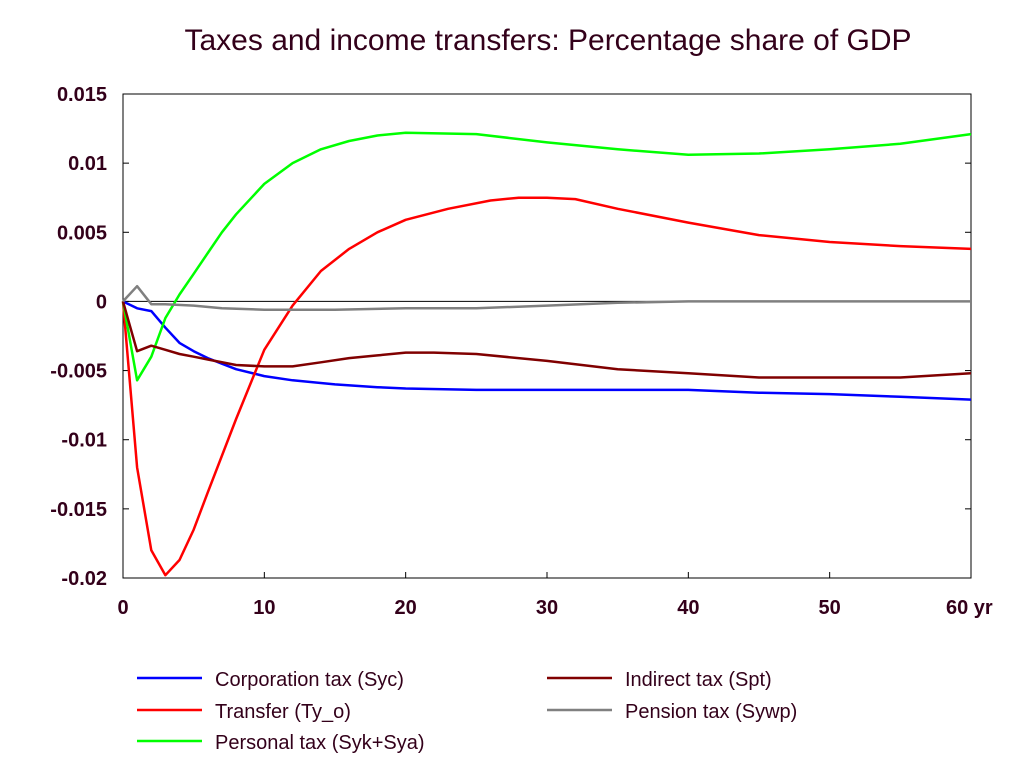  I want to click on x-tick-label: 20, so click(406, 608).